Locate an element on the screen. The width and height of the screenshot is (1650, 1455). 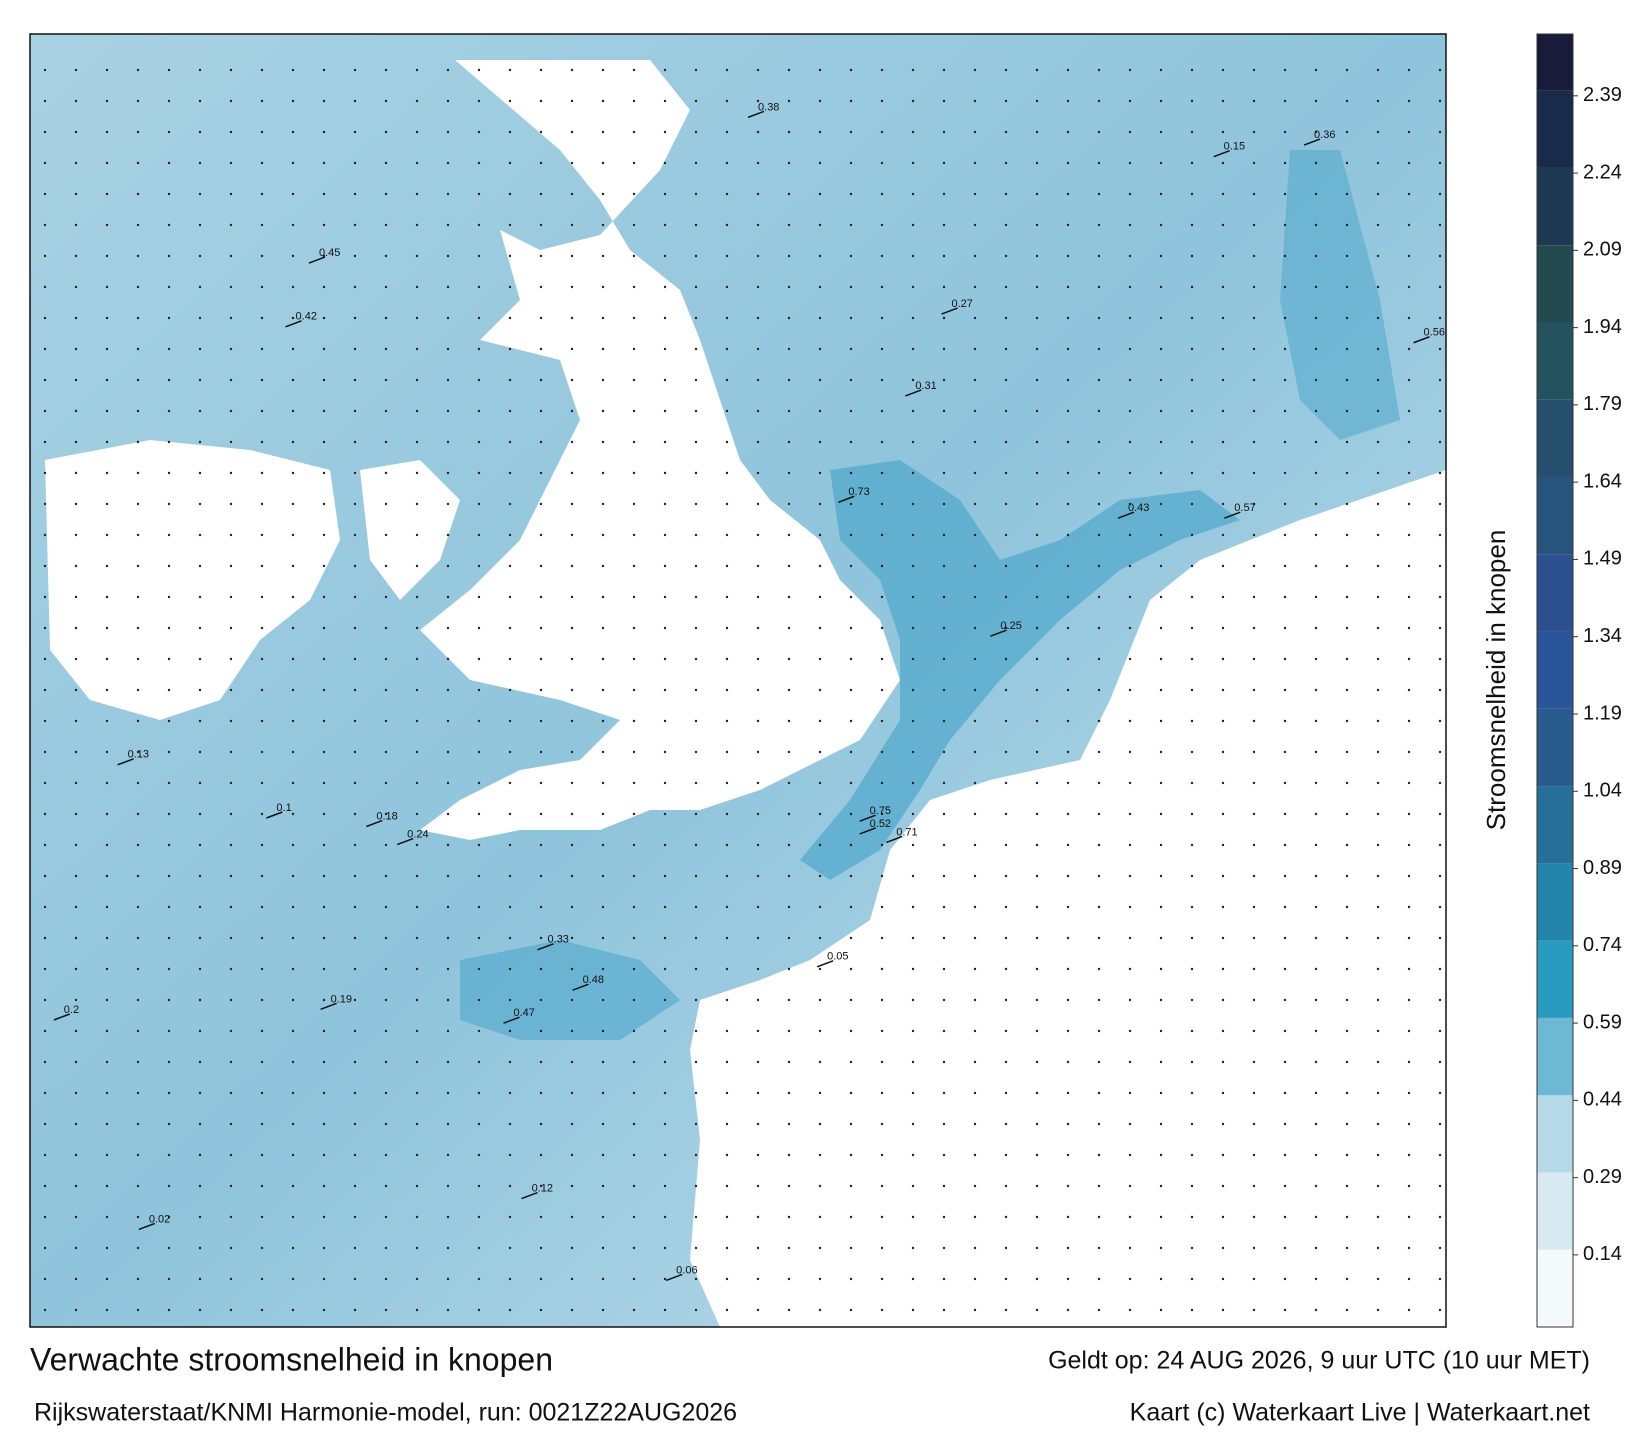
speed-label: 0.57 is located at coordinates (1244, 508).